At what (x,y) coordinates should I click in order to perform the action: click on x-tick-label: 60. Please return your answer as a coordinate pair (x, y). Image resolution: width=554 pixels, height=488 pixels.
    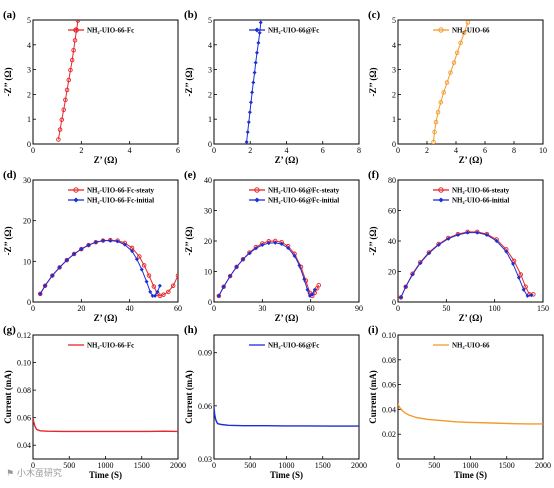
    Looking at the image, I should click on (178, 308).